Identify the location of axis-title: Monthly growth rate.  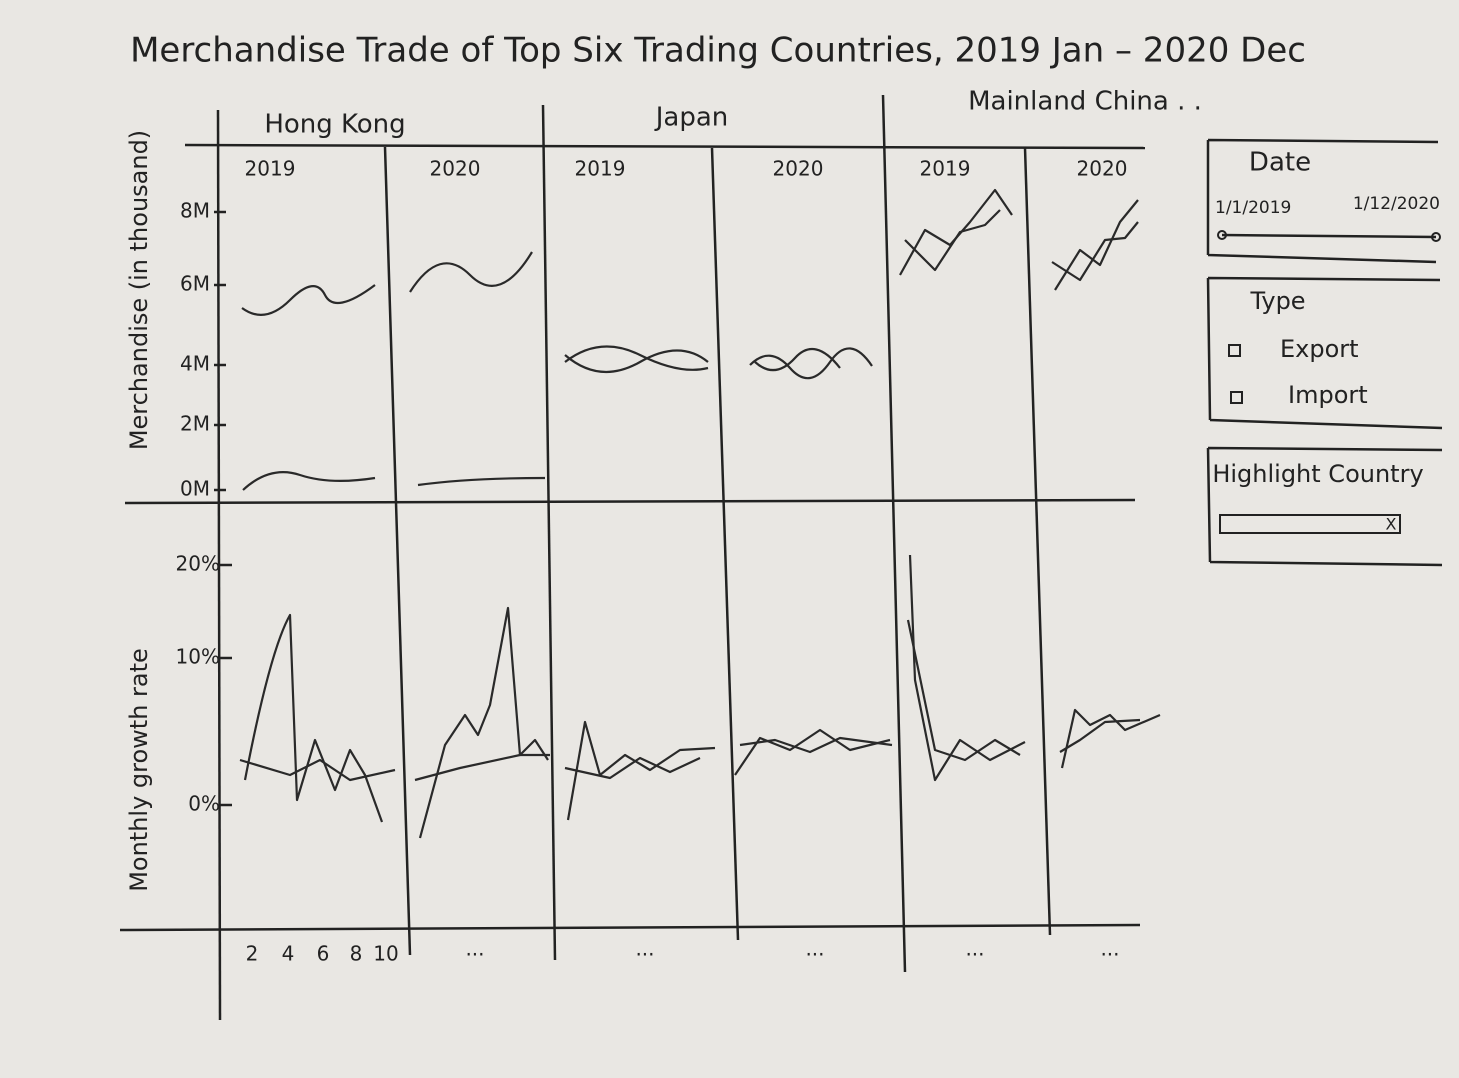
(139, 770).